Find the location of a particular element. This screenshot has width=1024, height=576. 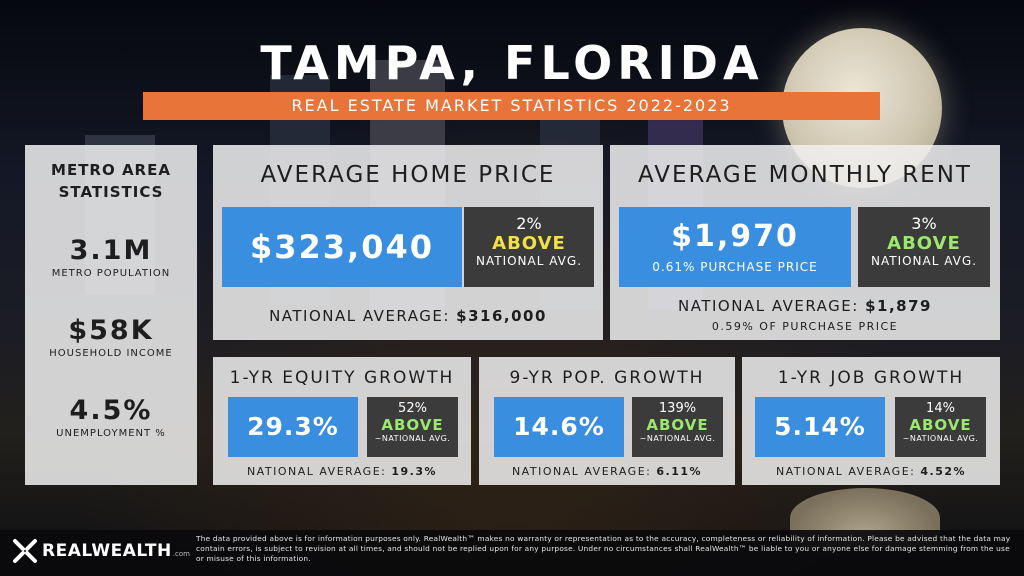

equity-national: NATIONAL AVERAGE: 19.3% is located at coordinates (342, 471).